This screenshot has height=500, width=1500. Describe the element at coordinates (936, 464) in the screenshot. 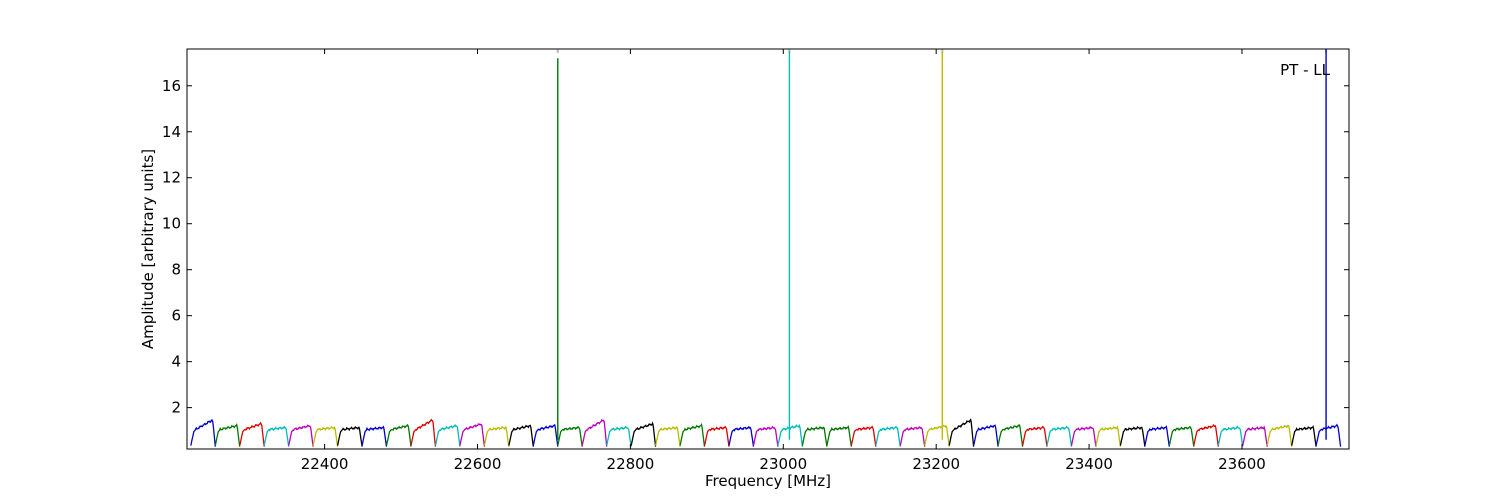

I see `x-tick-label: 23200` at that location.